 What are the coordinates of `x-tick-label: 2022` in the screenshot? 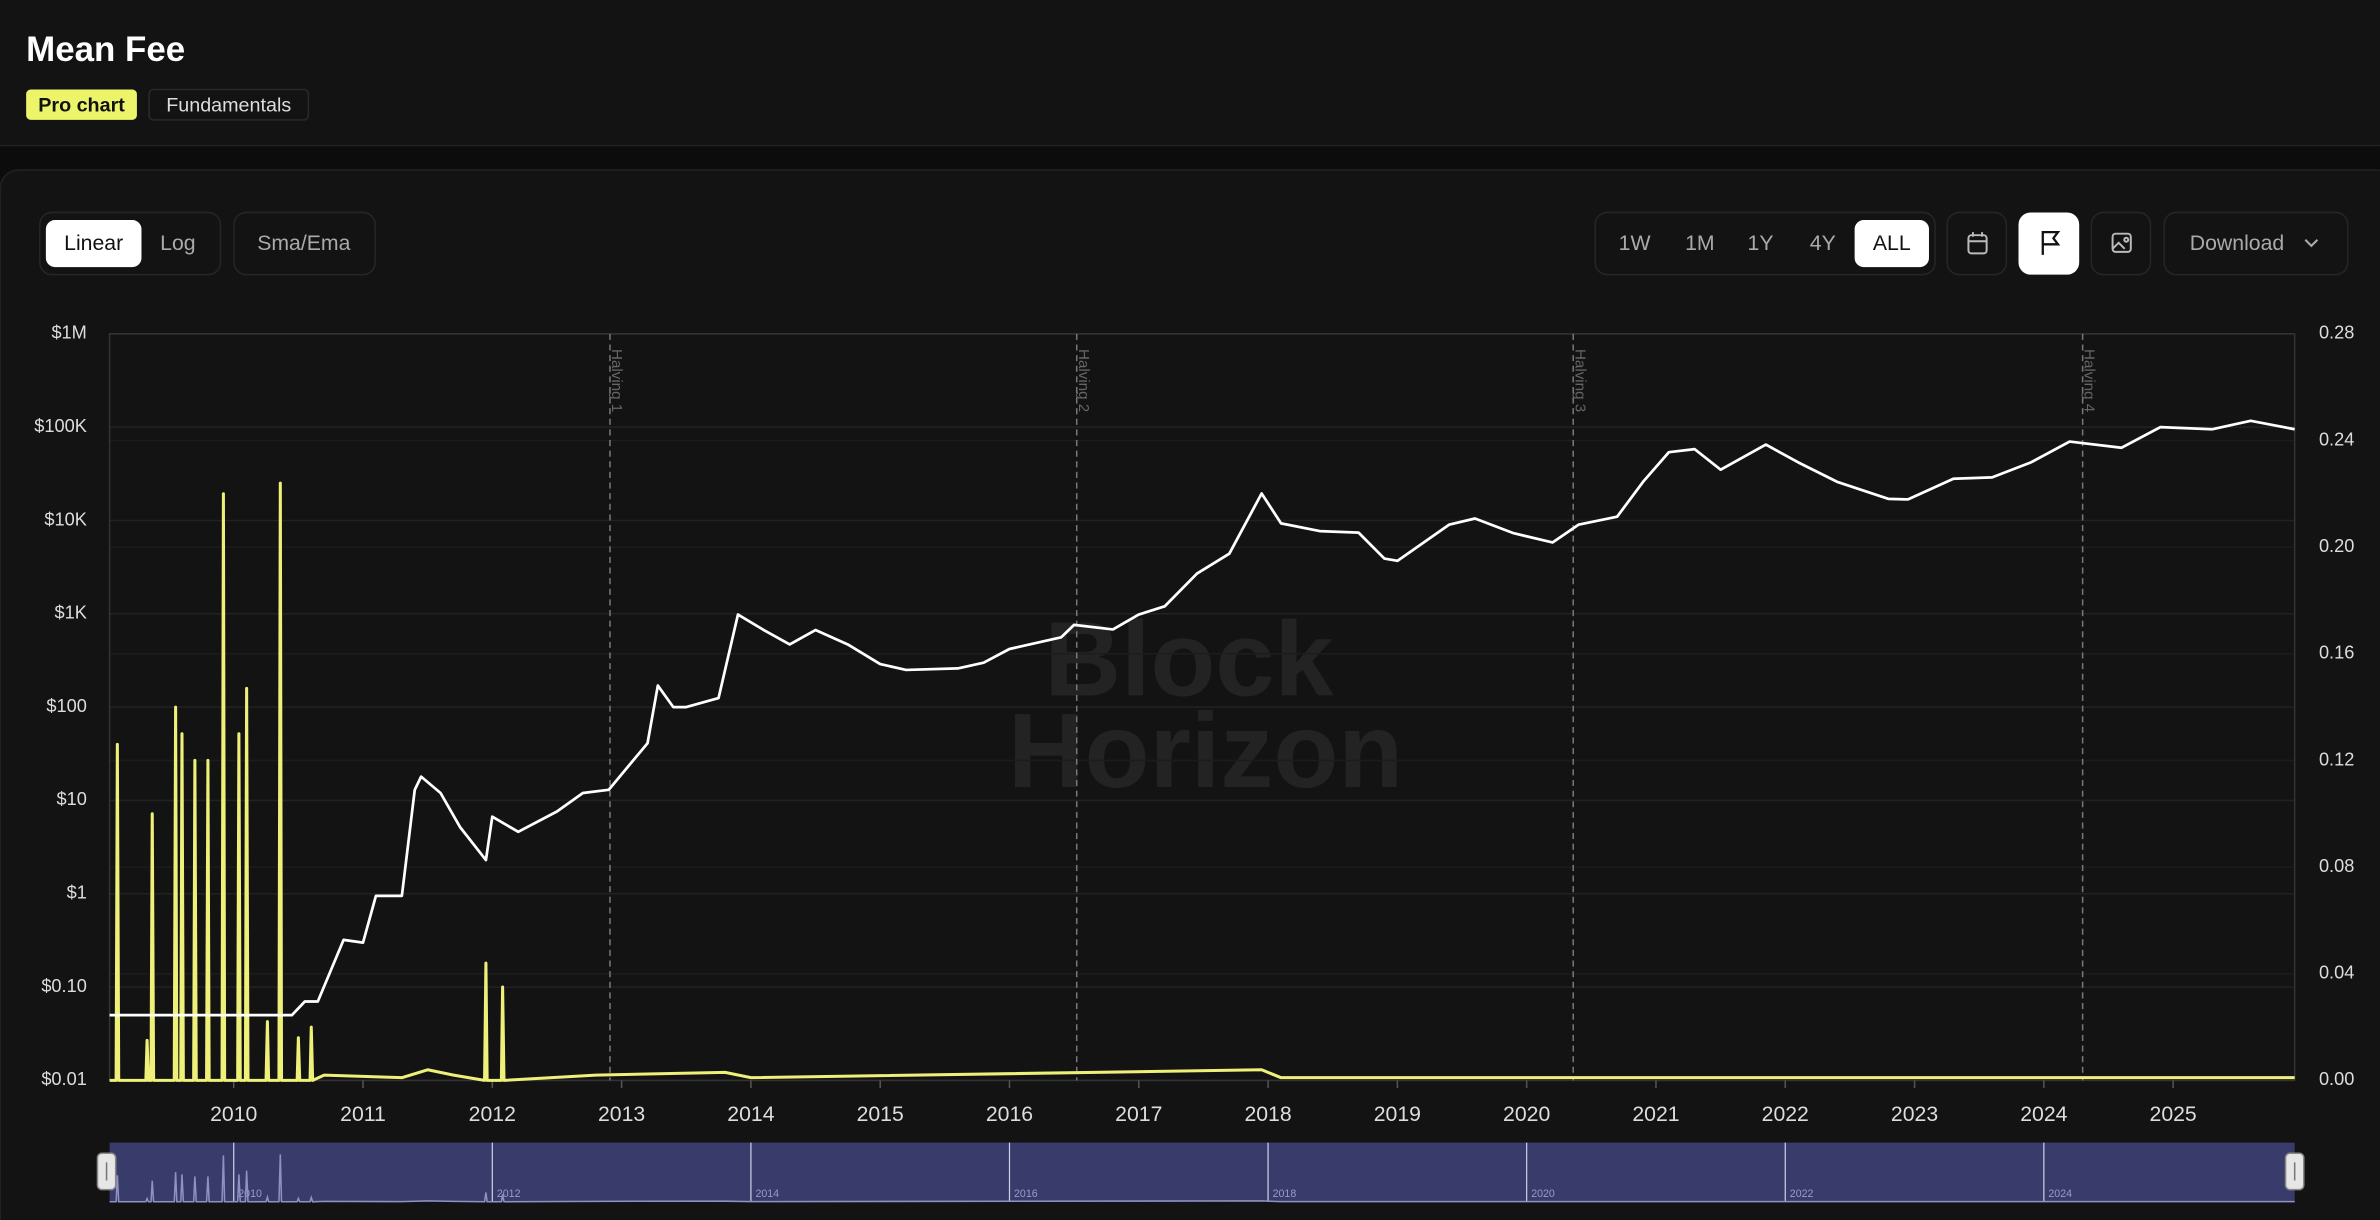 It's located at (1785, 1114).